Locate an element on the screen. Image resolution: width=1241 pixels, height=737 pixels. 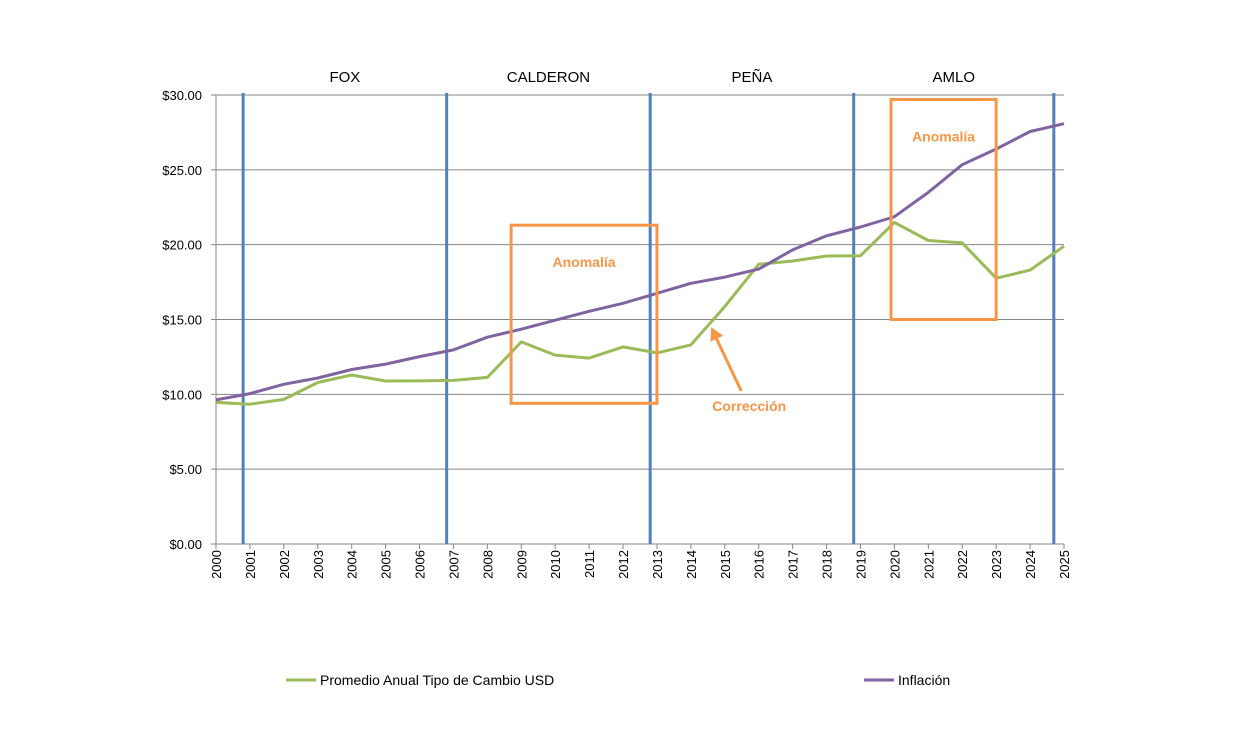
legend-label: Promedio Anual Tipo de Cambio USD is located at coordinates (437, 680).